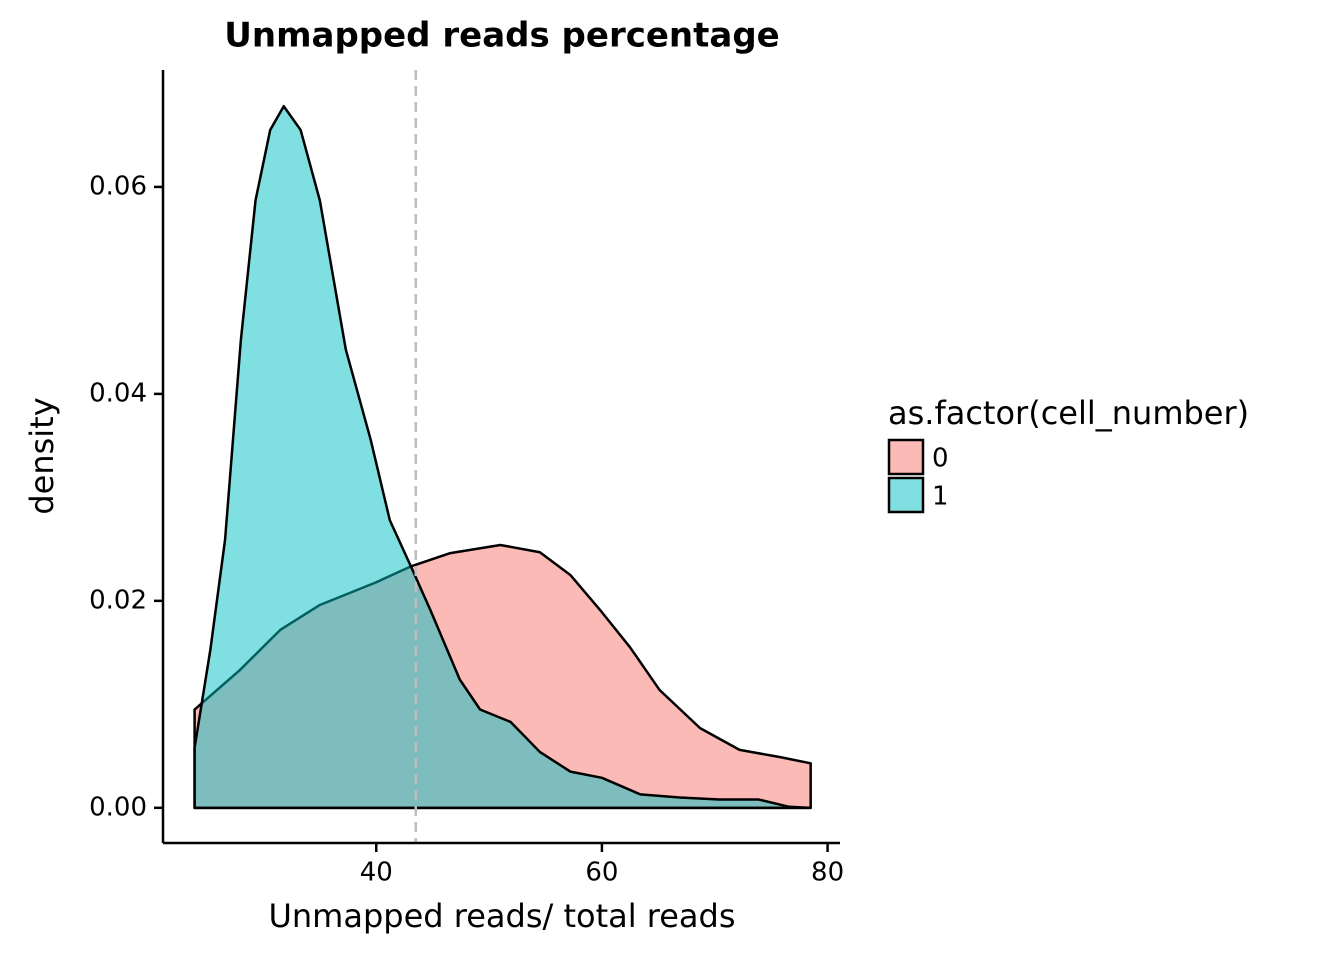 The image size is (1344, 960). I want to click on chart-title: Unmapped reads percentage, so click(501, 36).